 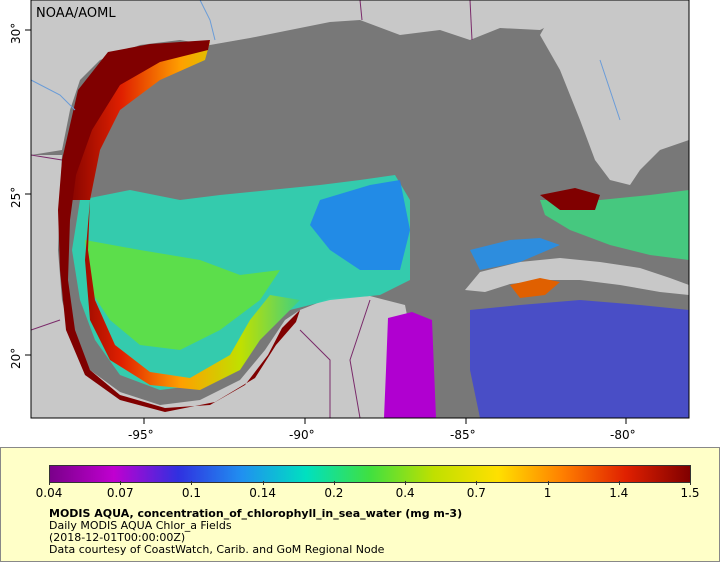 I want to click on colorbar-tick-label: 0.14, so click(x=263, y=493).